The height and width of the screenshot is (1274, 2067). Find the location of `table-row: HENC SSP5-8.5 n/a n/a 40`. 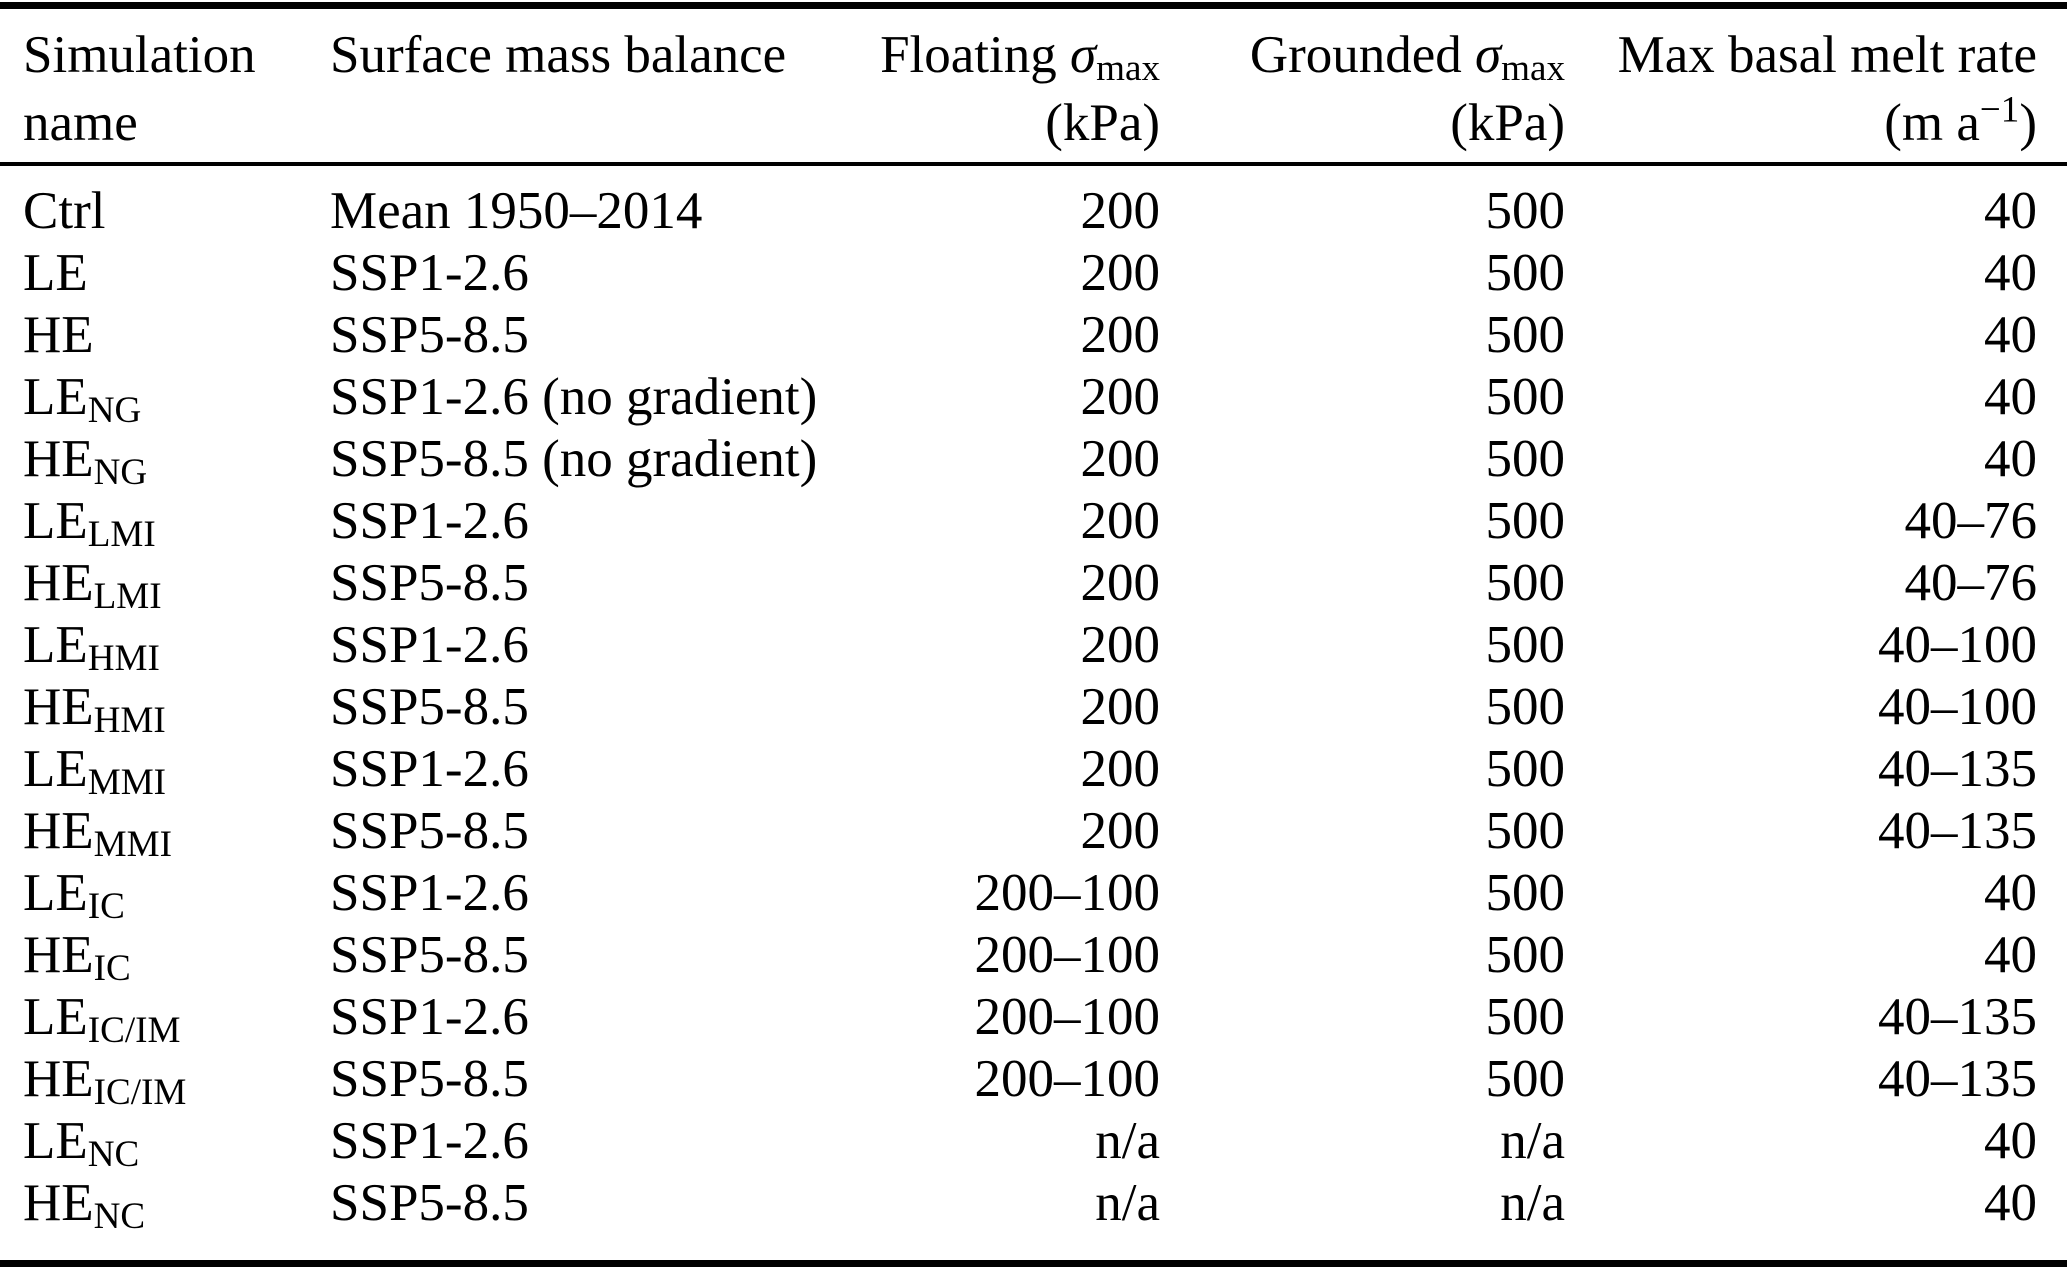

table-row: HENC SSP5-8.5 n/a n/a 40 is located at coordinates (1033, 1216).